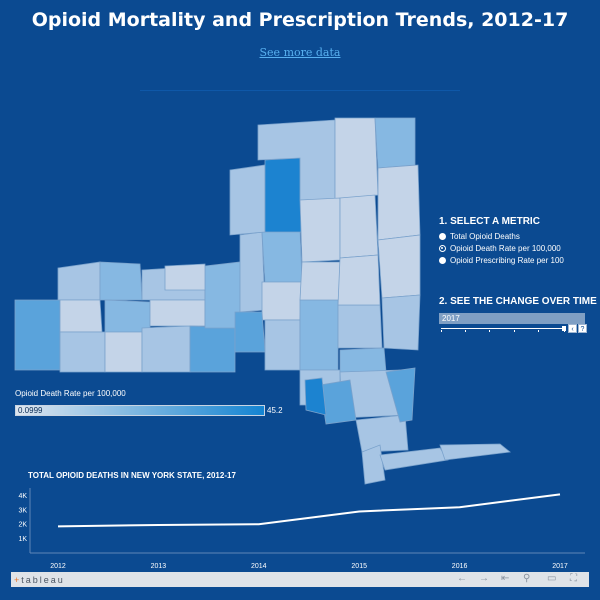  Describe the element at coordinates (259, 566) in the screenshot. I see `x-tick-label: 2014` at that location.